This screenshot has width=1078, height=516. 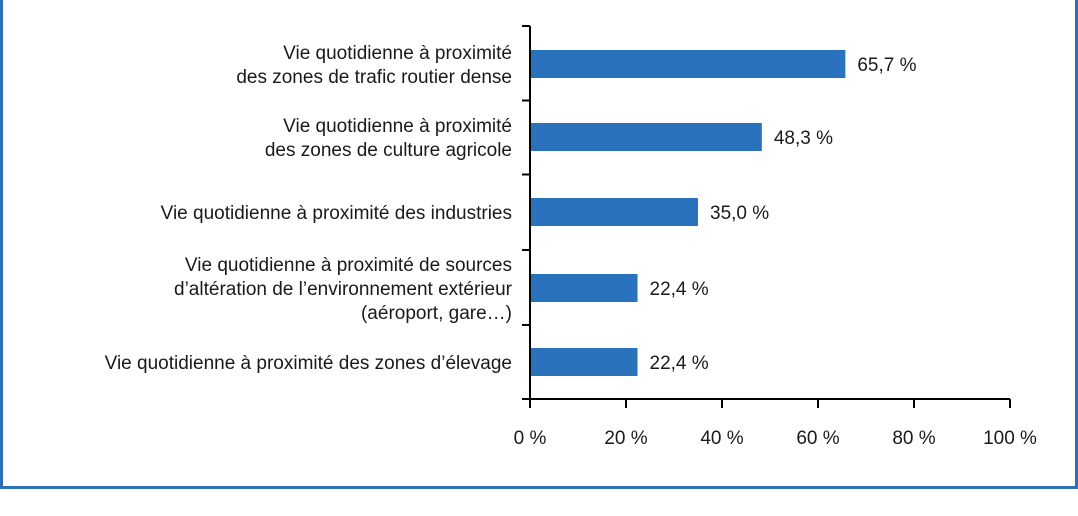 I want to click on category-label: des zones de trafic routier dense, so click(x=374, y=77).